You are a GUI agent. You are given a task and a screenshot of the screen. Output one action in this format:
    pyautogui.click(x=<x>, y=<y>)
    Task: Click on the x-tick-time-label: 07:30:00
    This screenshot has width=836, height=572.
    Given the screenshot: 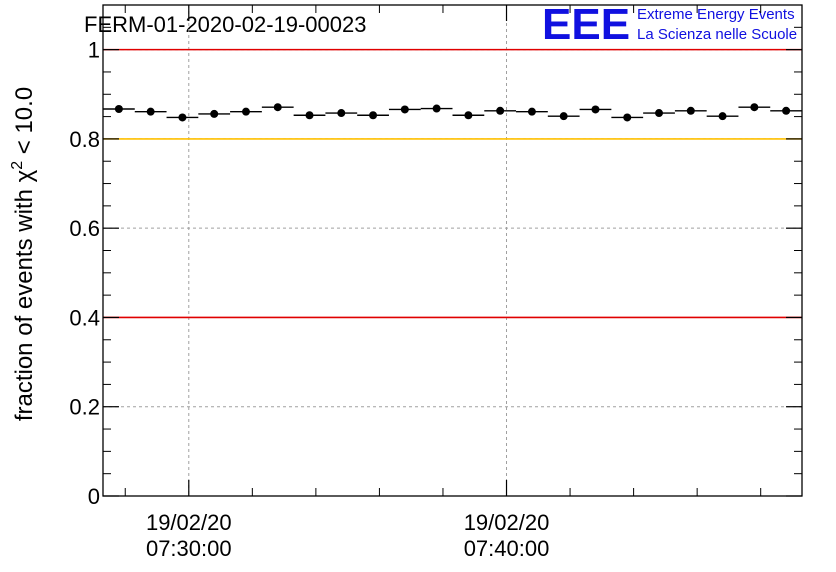 What is the action you would take?
    pyautogui.click(x=189, y=548)
    